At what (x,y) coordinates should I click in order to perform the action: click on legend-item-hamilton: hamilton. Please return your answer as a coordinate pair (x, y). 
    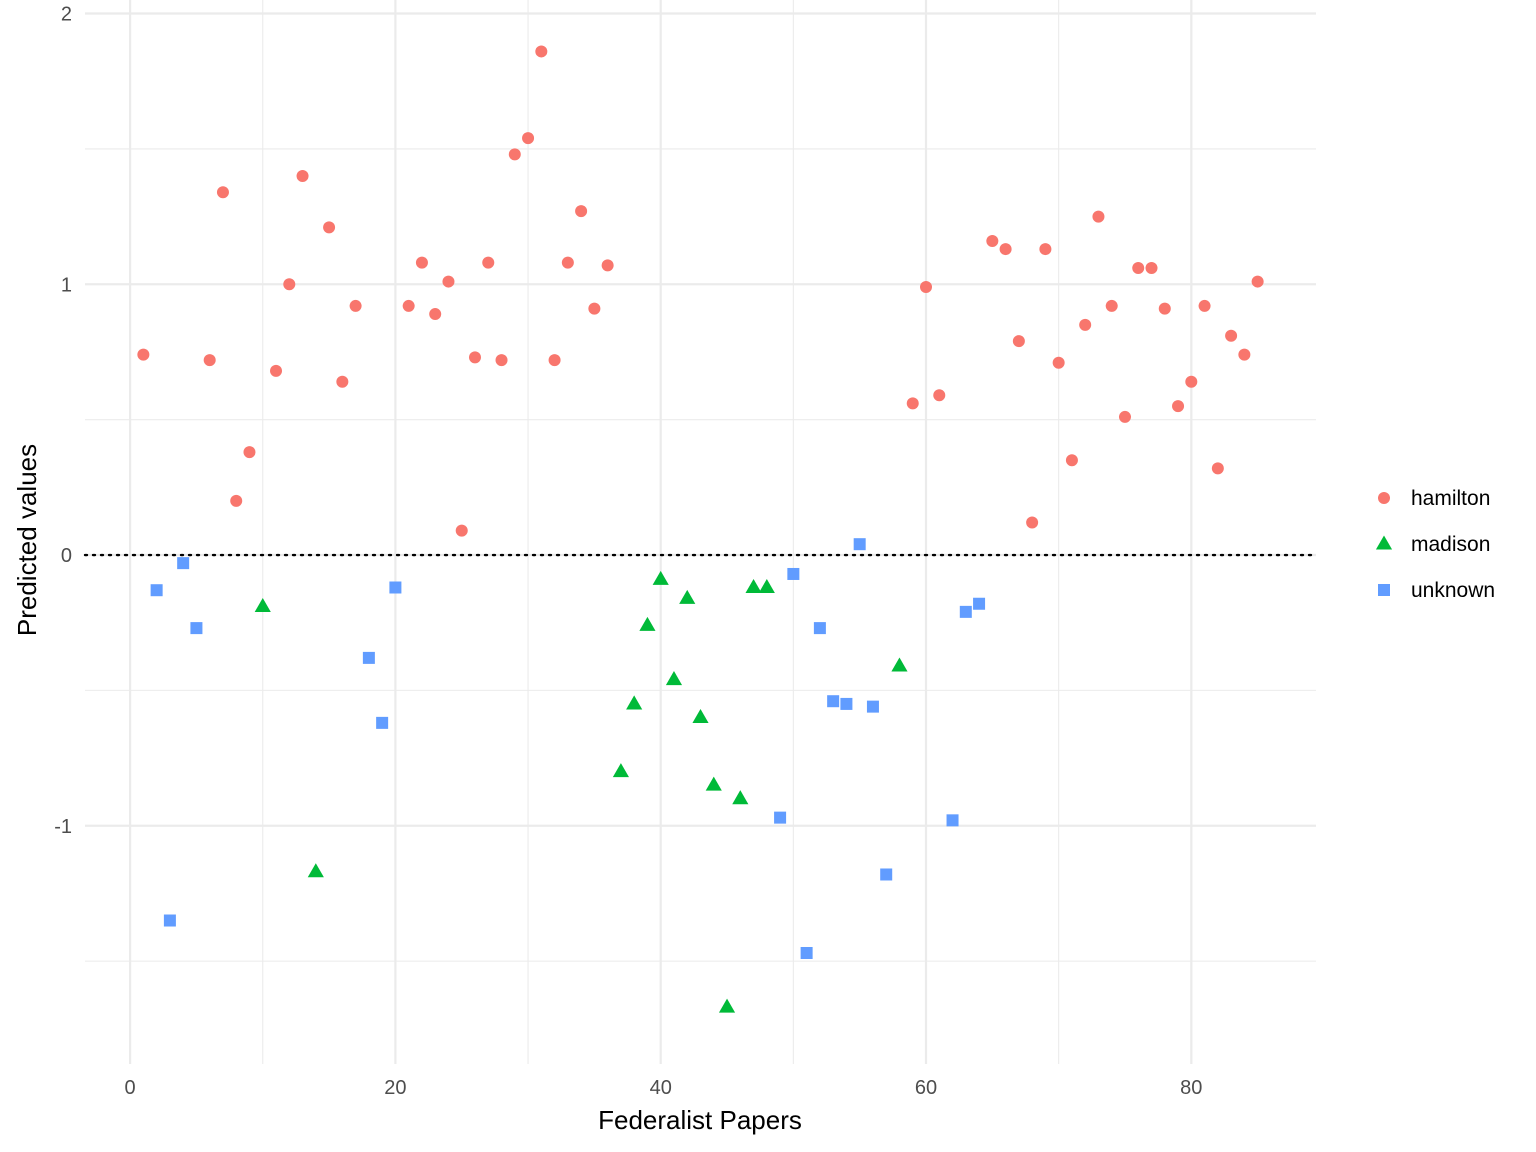
    Looking at the image, I should click on (1434, 498).